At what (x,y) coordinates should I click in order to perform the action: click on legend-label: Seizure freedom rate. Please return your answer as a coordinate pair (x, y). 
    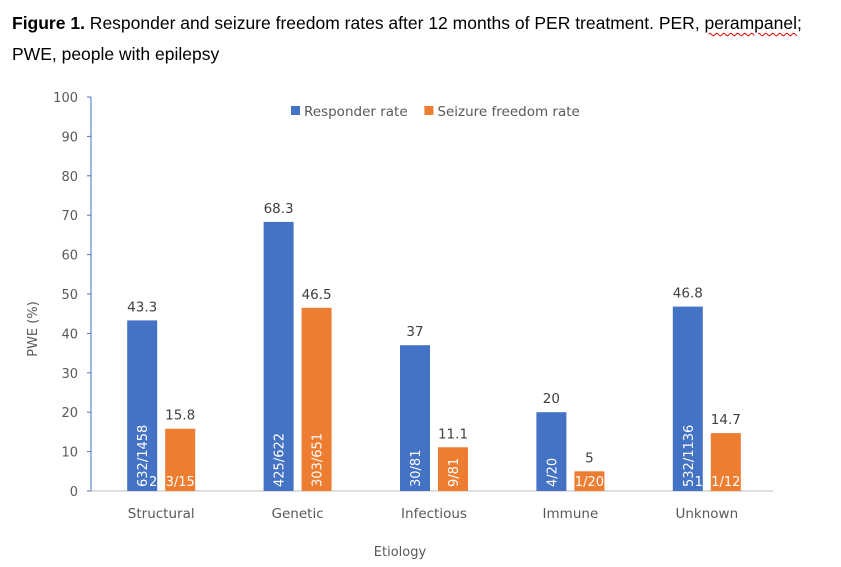
    Looking at the image, I should click on (508, 112).